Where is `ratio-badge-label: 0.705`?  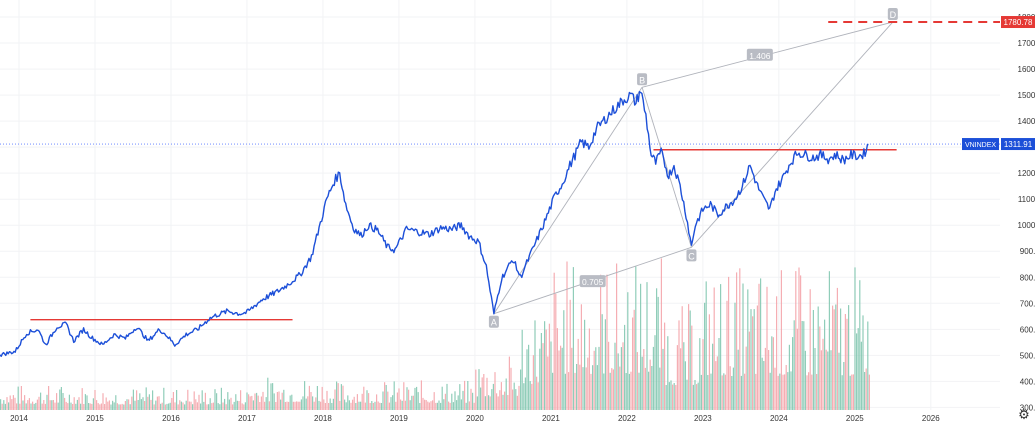
ratio-badge-label: 0.705 is located at coordinates (593, 282).